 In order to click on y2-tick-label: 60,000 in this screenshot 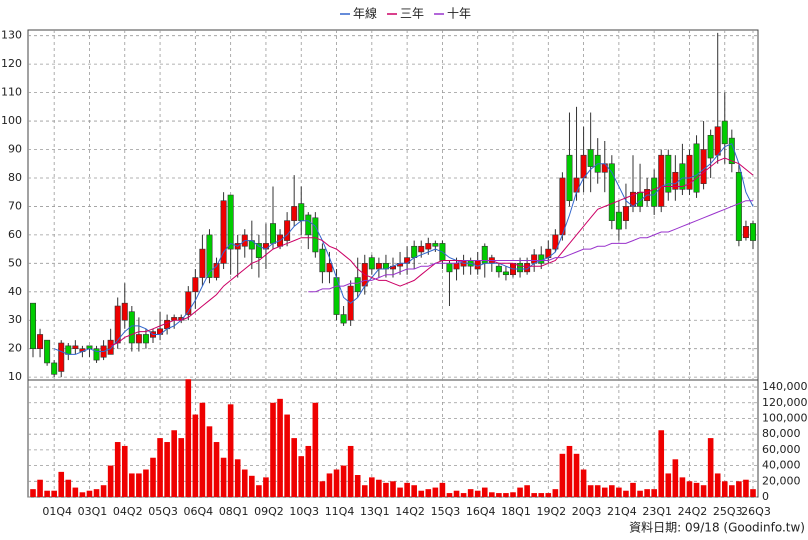, I will do `click(781, 449)`.